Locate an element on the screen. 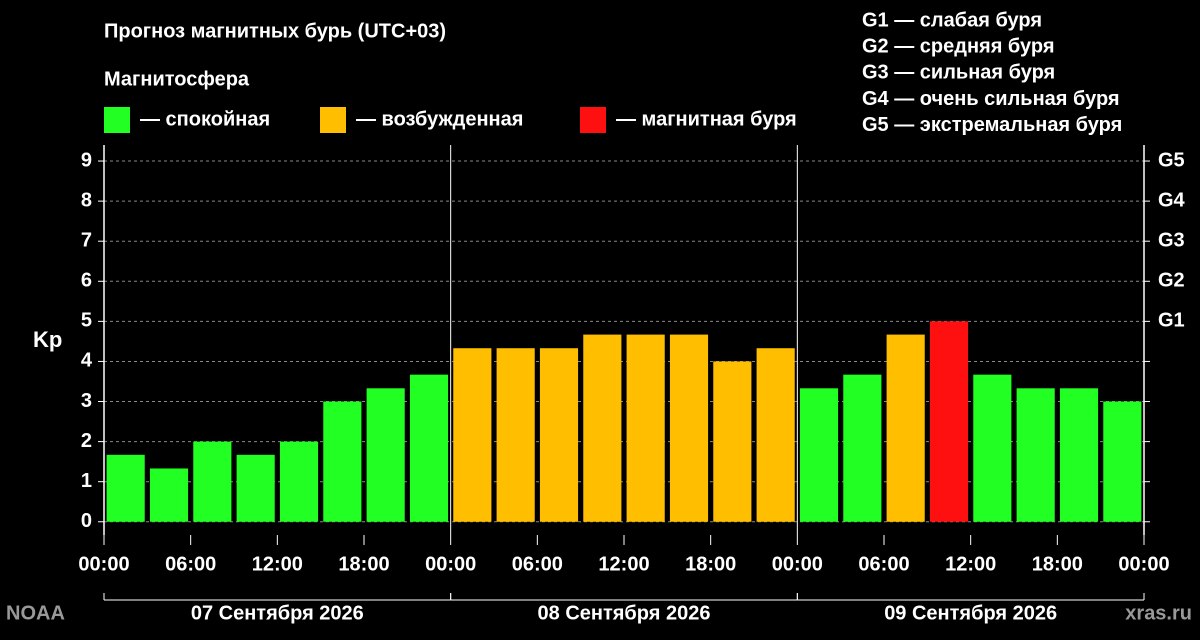 Image resolution: width=1200 pixels, height=640 pixels. scale-note: G2 — средняя буря is located at coordinates (958, 46).